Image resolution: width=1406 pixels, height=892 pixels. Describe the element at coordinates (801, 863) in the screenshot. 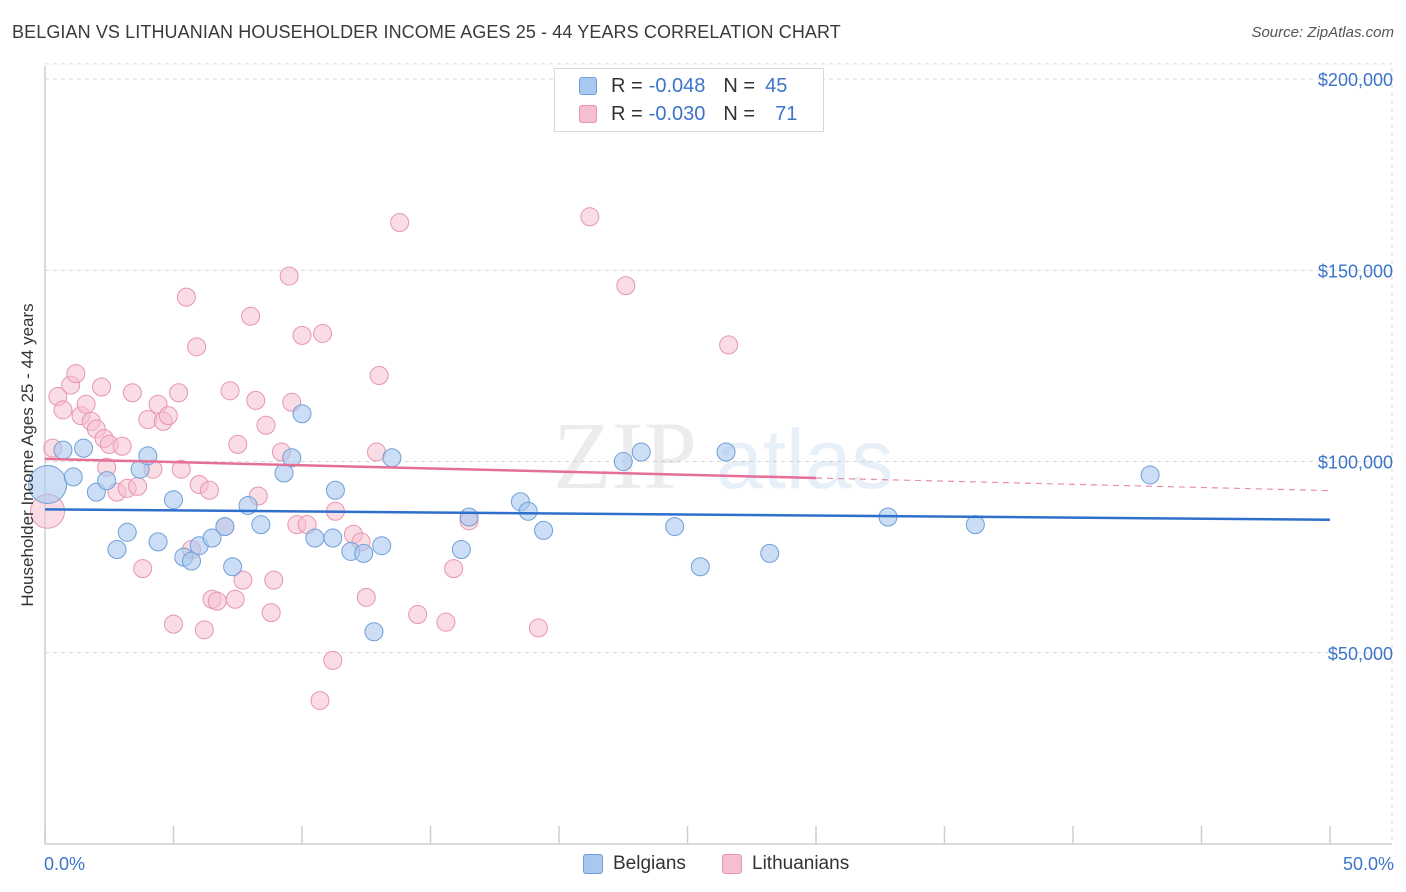

I see `lithuanian-legend-label: Lithuanians` at that location.